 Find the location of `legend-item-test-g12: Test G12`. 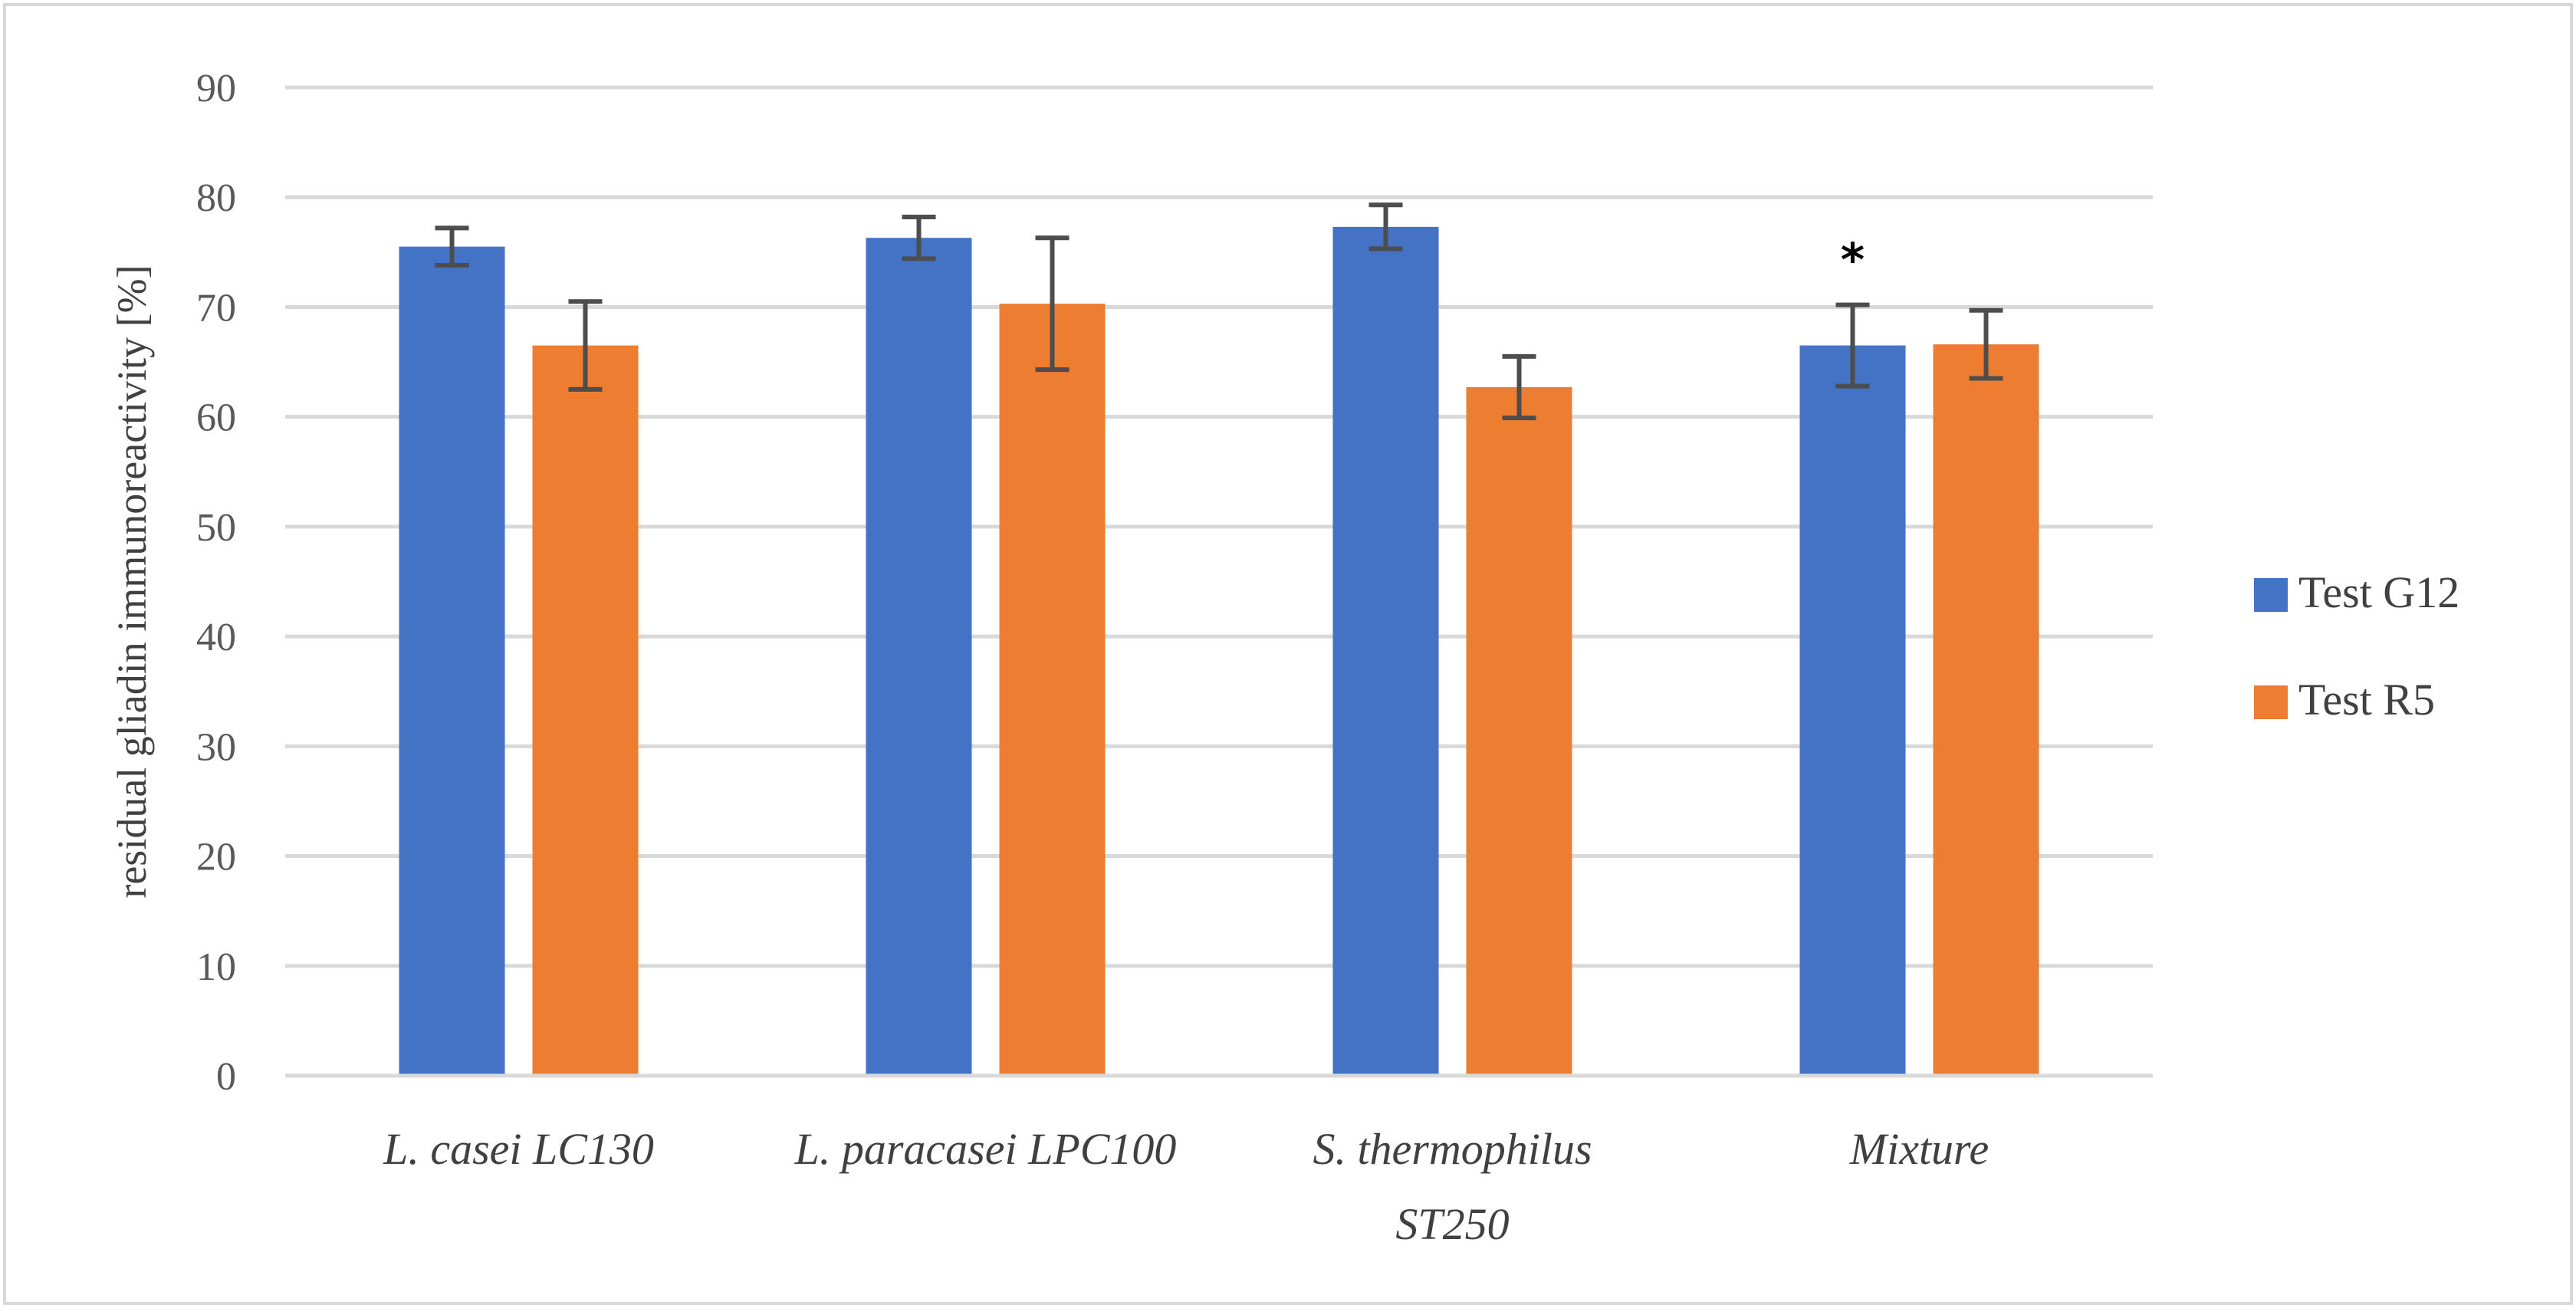

legend-item-test-g12: Test G12 is located at coordinates (2356, 592).